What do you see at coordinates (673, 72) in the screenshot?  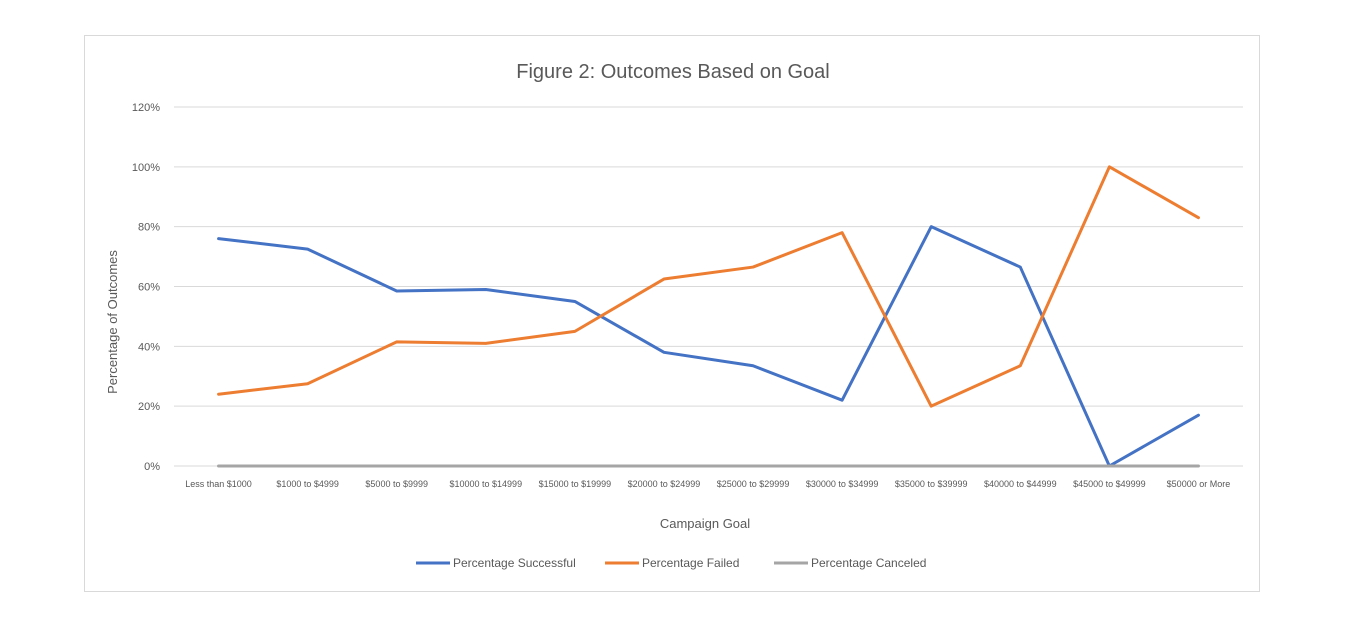 I see `chart-title: Figure 2: Outcomes Based on Goal` at bounding box center [673, 72].